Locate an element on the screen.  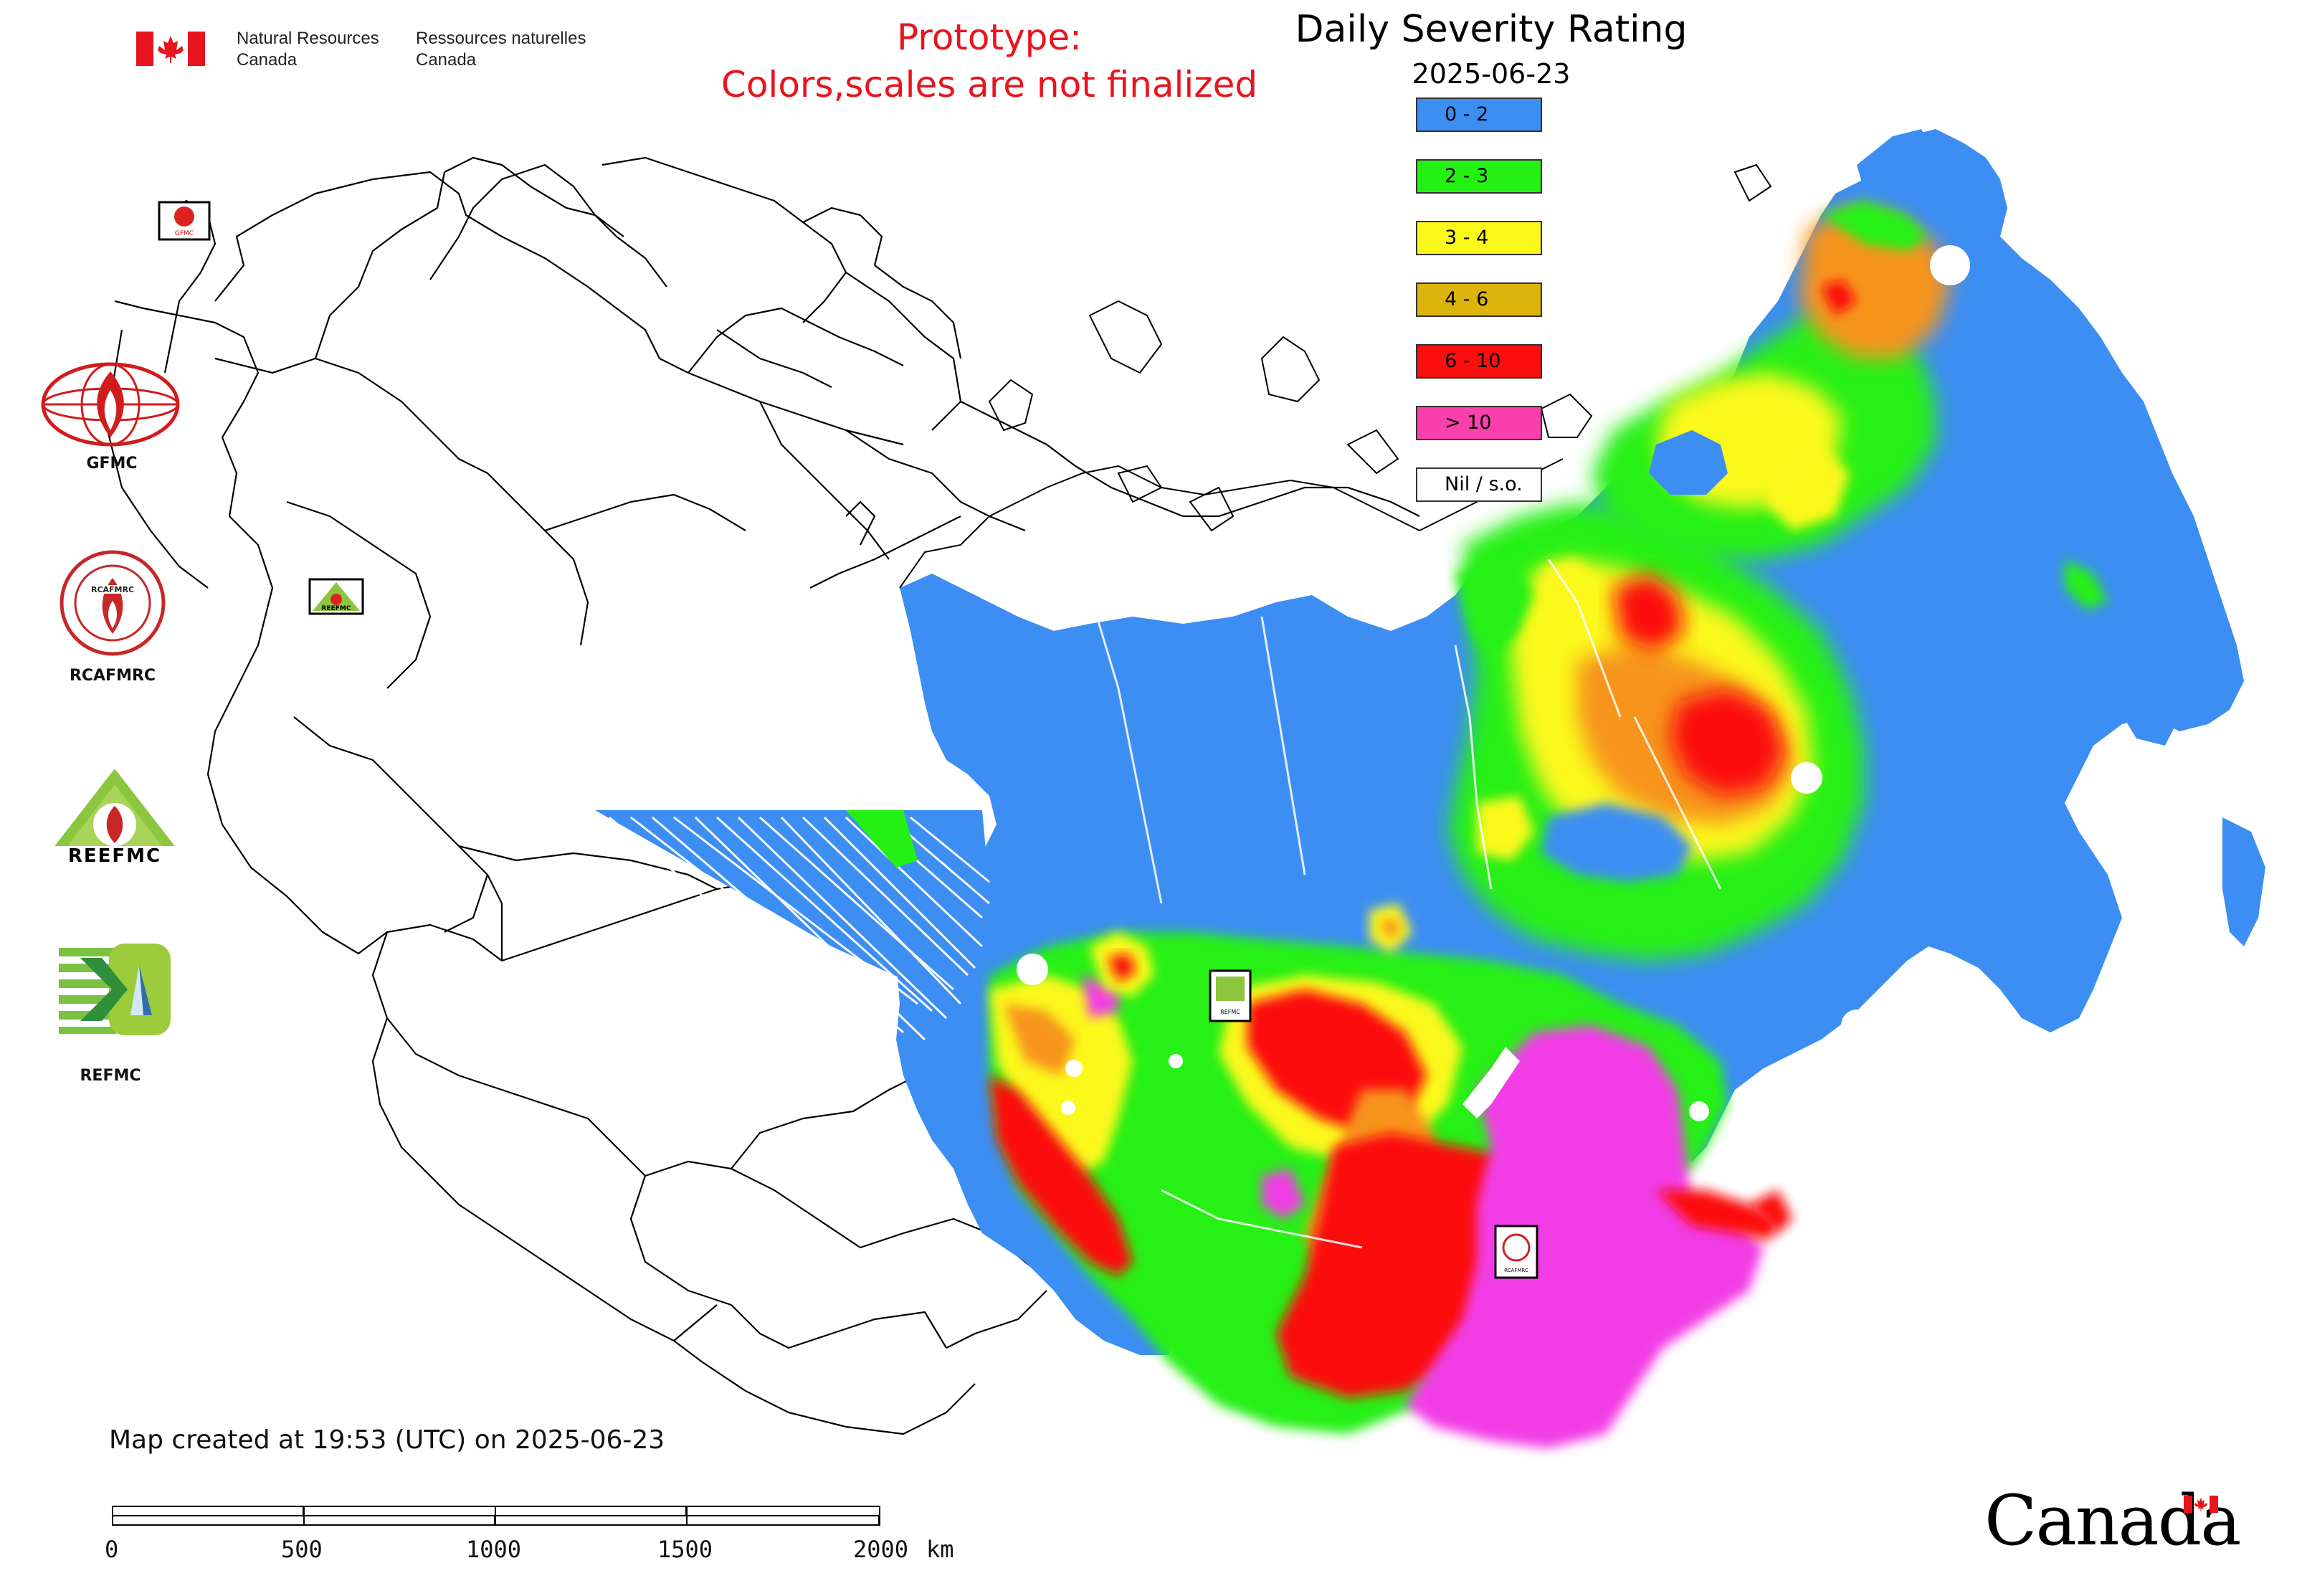
scale-unit: km is located at coordinates (940, 1549).